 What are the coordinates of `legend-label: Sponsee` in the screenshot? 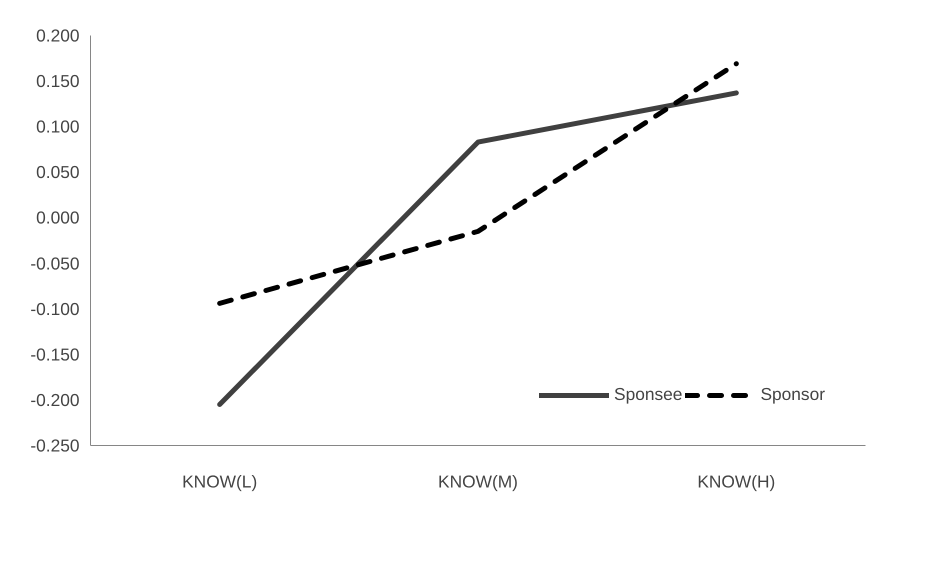 It's located at (648, 394).